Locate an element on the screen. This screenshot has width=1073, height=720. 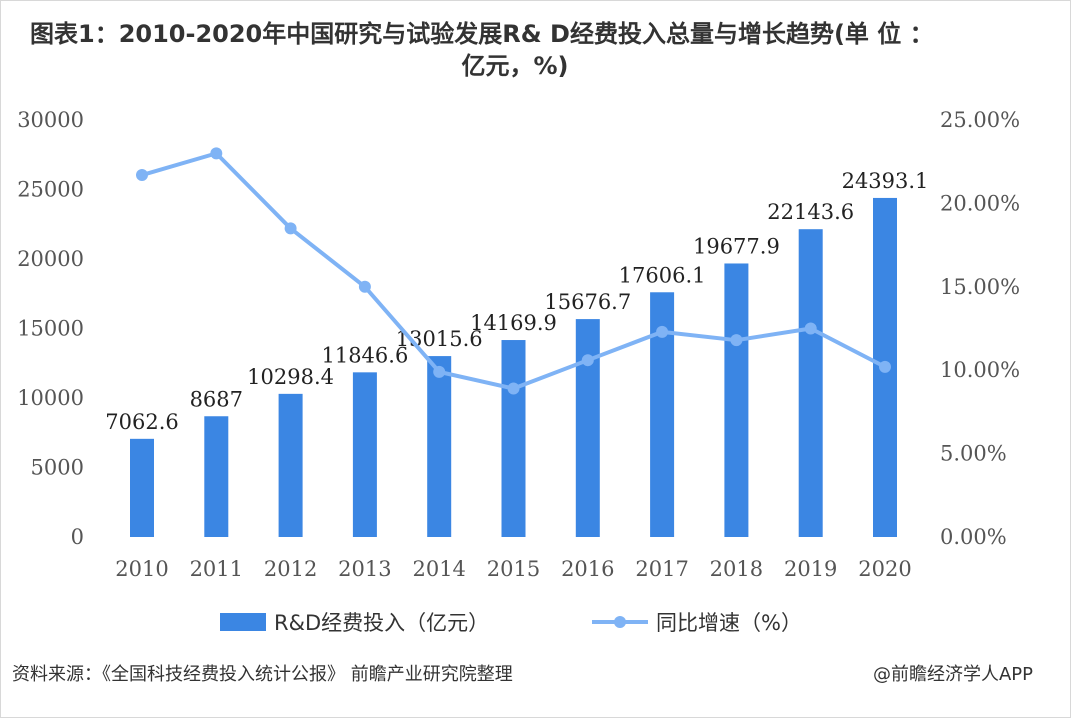
legend-bar-swatch is located at coordinates (243, 622).